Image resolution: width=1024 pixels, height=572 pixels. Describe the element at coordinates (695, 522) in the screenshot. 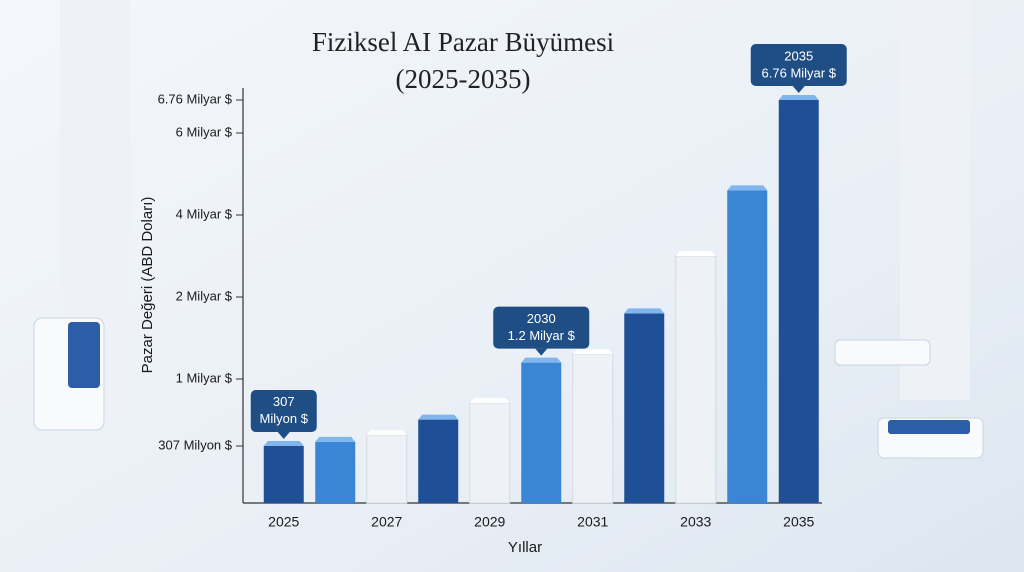

I see `x-tick-label: 2033` at that location.